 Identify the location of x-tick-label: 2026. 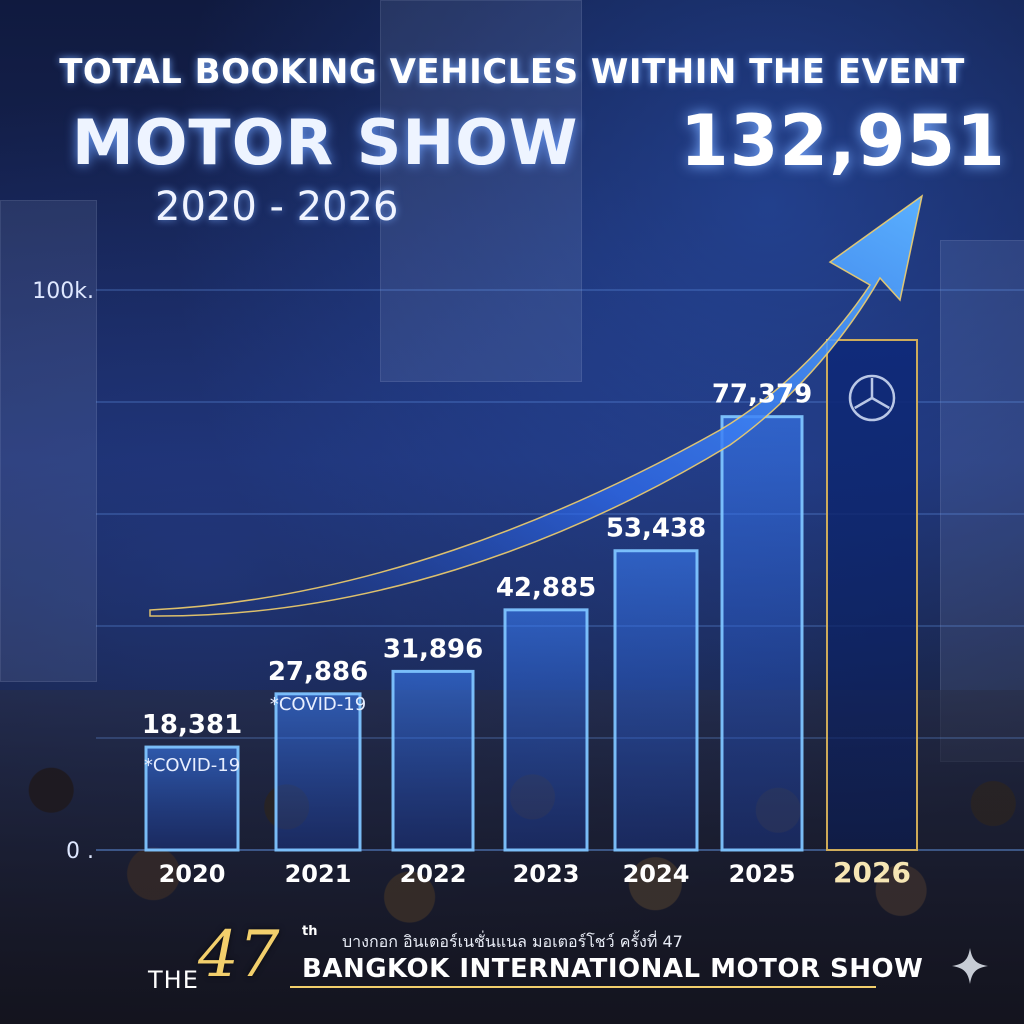
(872, 872).